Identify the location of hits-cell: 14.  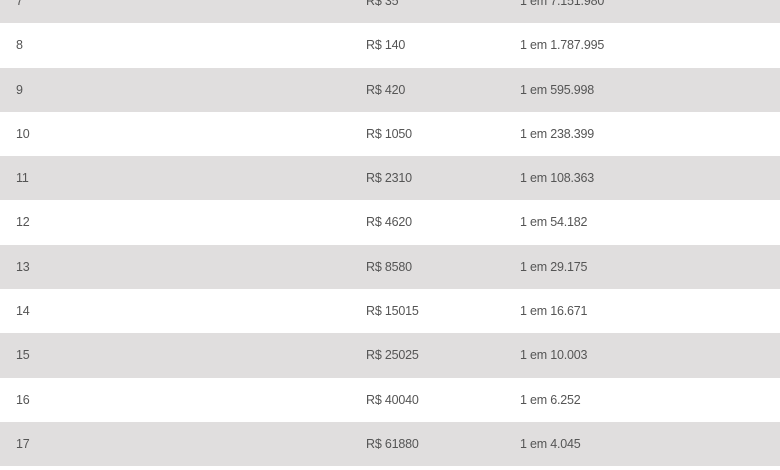
(23, 311).